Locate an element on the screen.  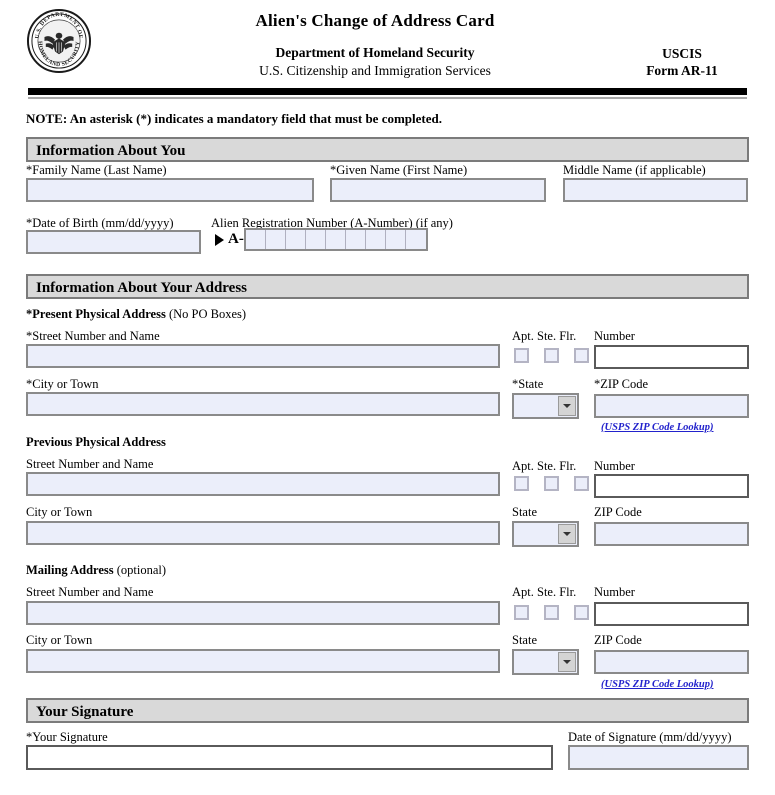
signature-input is located at coordinates (289, 757).